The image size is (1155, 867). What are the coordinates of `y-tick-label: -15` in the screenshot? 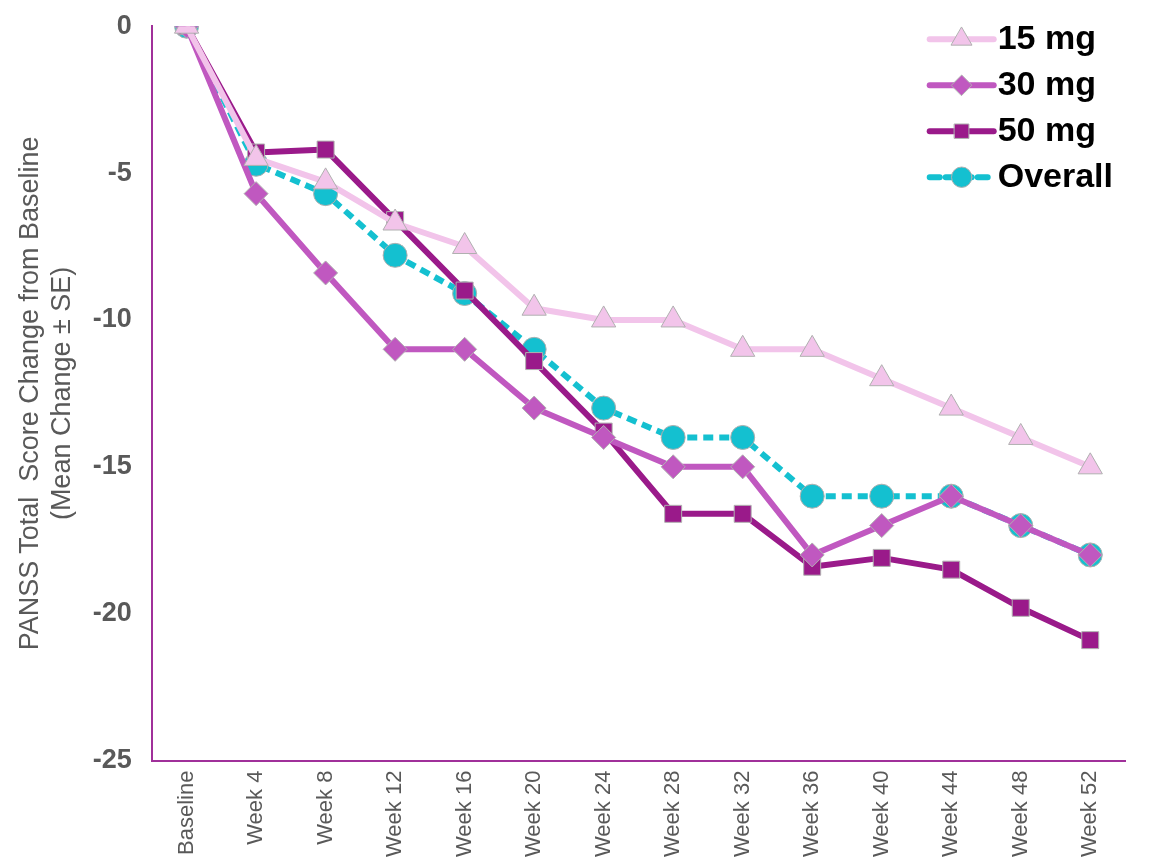 It's located at (112, 465).